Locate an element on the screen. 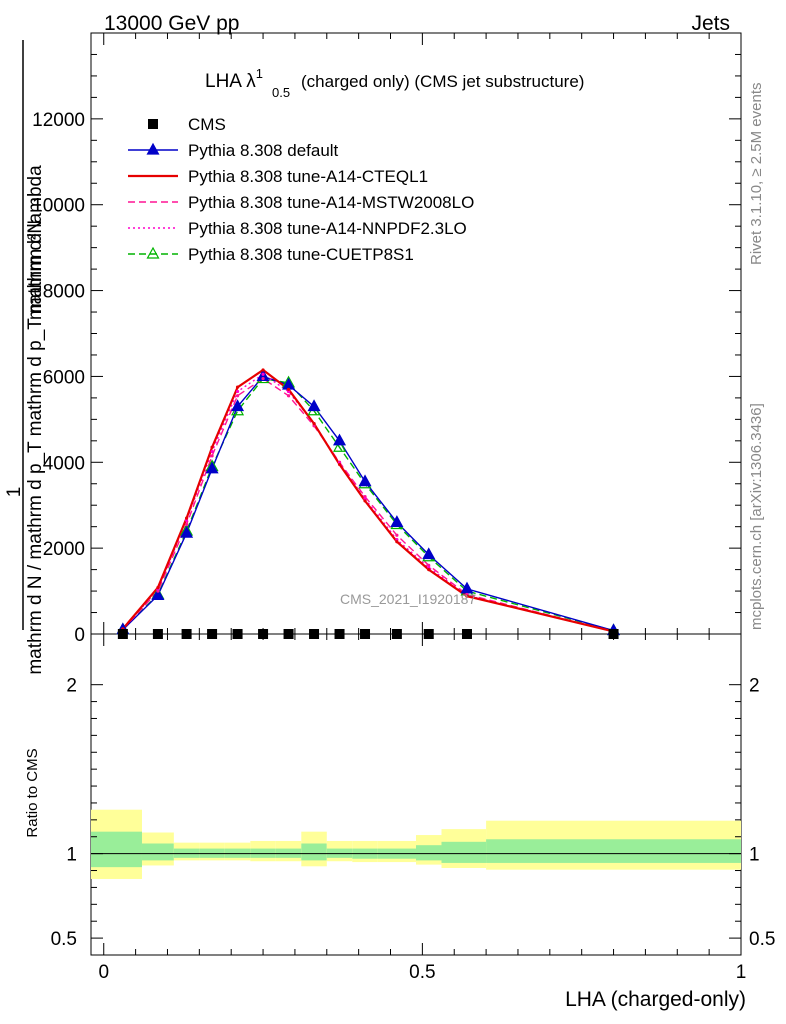 The width and height of the screenshot is (786, 1024). title-subscript: 0.5 is located at coordinates (281, 92).